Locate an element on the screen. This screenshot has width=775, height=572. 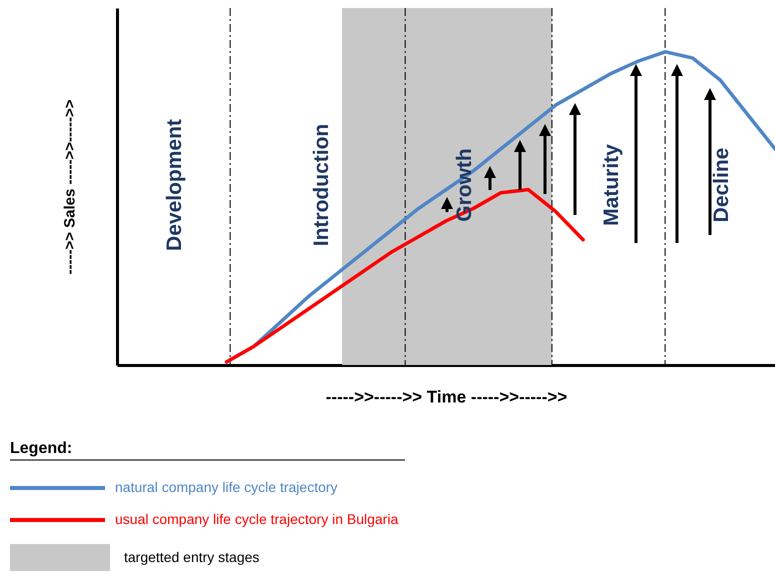
annotation: Maturity is located at coordinates (611, 185).